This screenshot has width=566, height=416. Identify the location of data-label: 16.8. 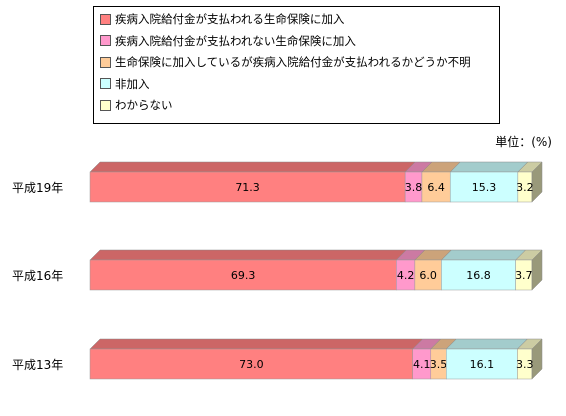
(478, 275).